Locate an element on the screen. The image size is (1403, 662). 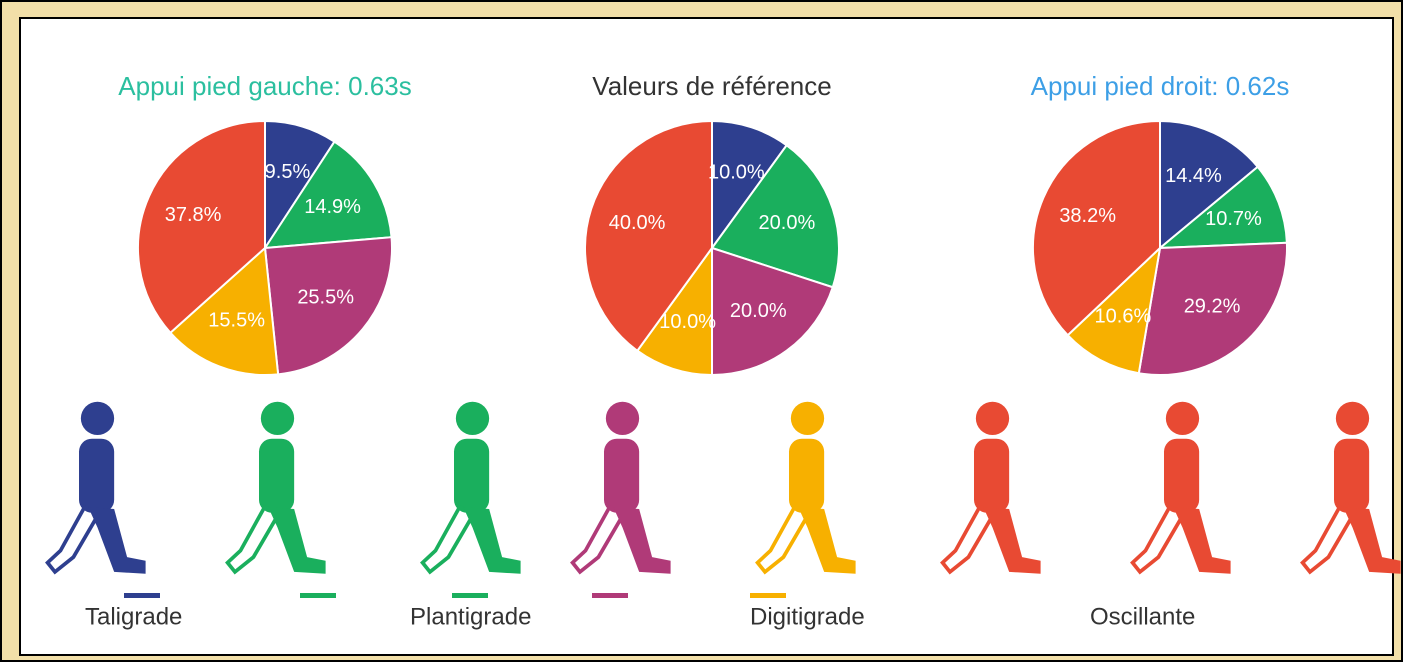
value-label: 29.2% is located at coordinates (1212, 306).